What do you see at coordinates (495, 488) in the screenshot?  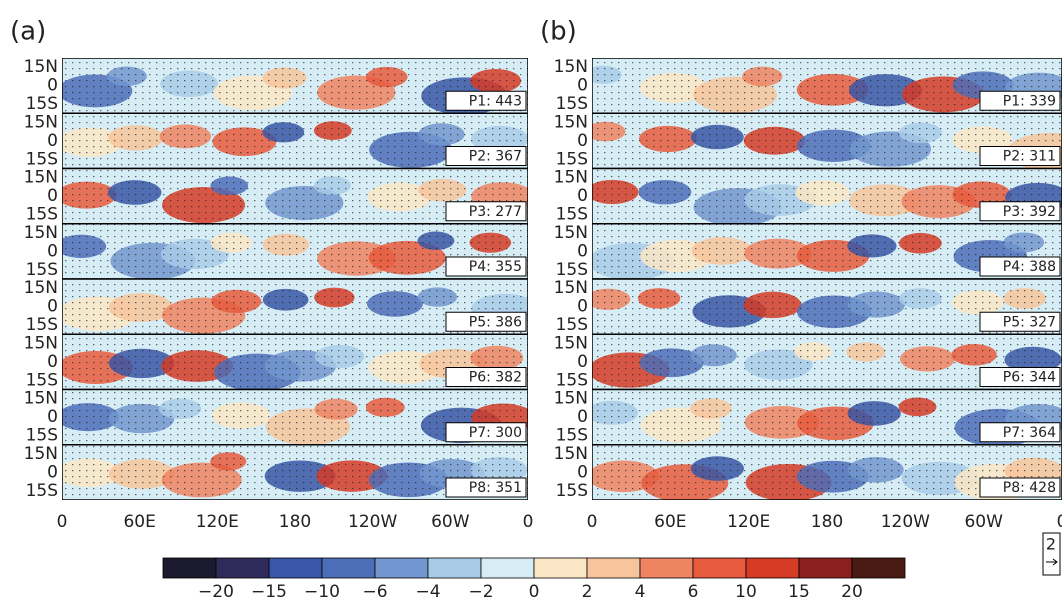 I see `row-tag: P8: 351` at bounding box center [495, 488].